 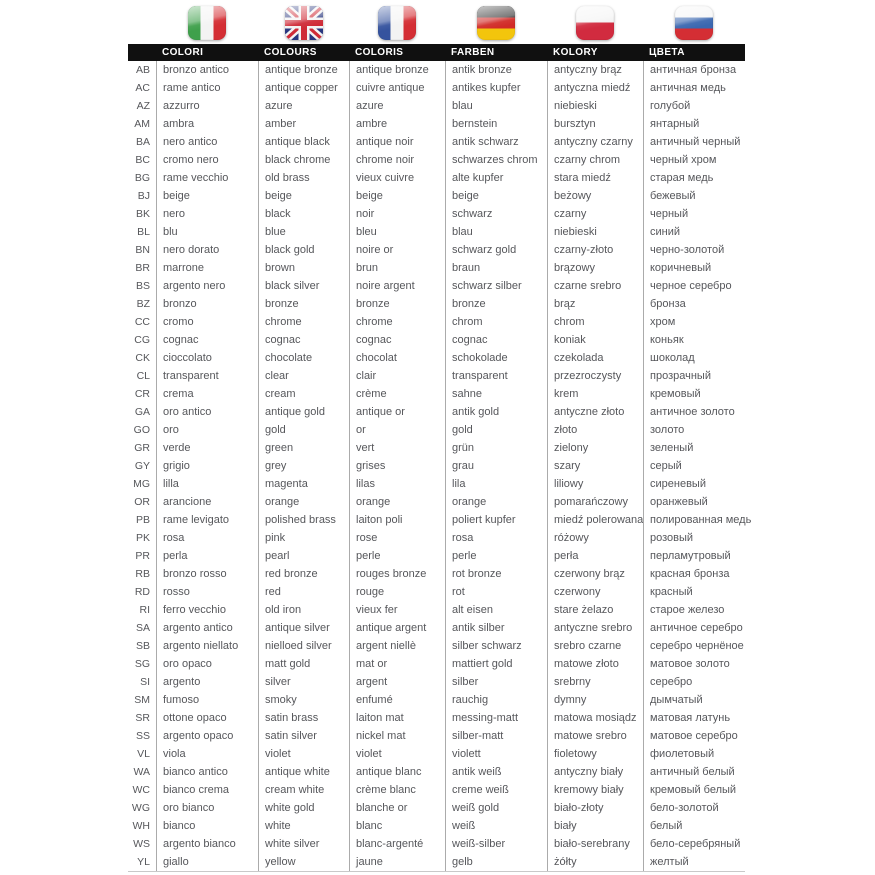 I want to click on header-colori: COLORI, so click(x=183, y=52).